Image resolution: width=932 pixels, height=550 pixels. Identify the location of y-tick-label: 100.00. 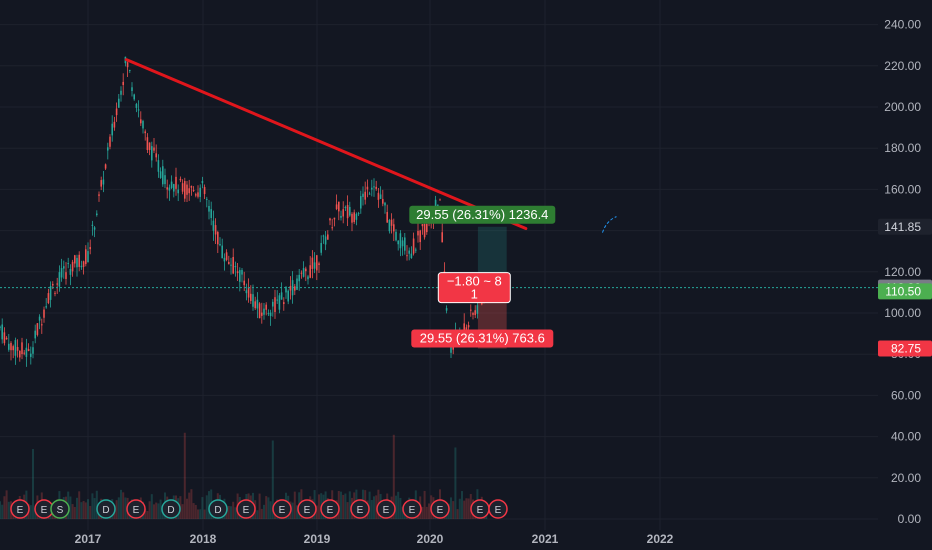
(902, 313).